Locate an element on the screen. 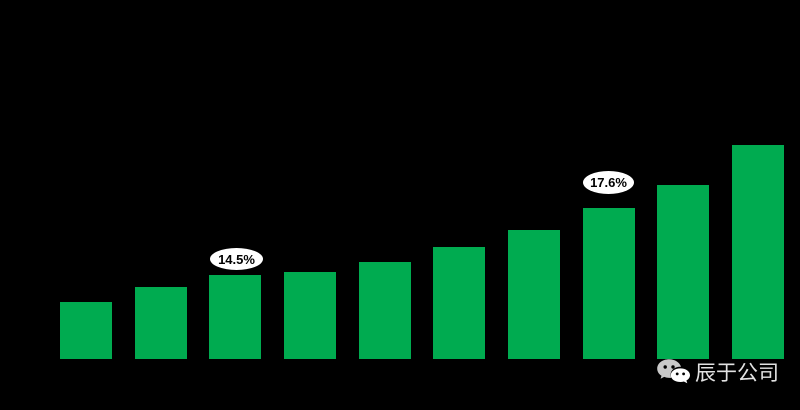  watermark-text: 辰于公司 is located at coordinates (737, 373).